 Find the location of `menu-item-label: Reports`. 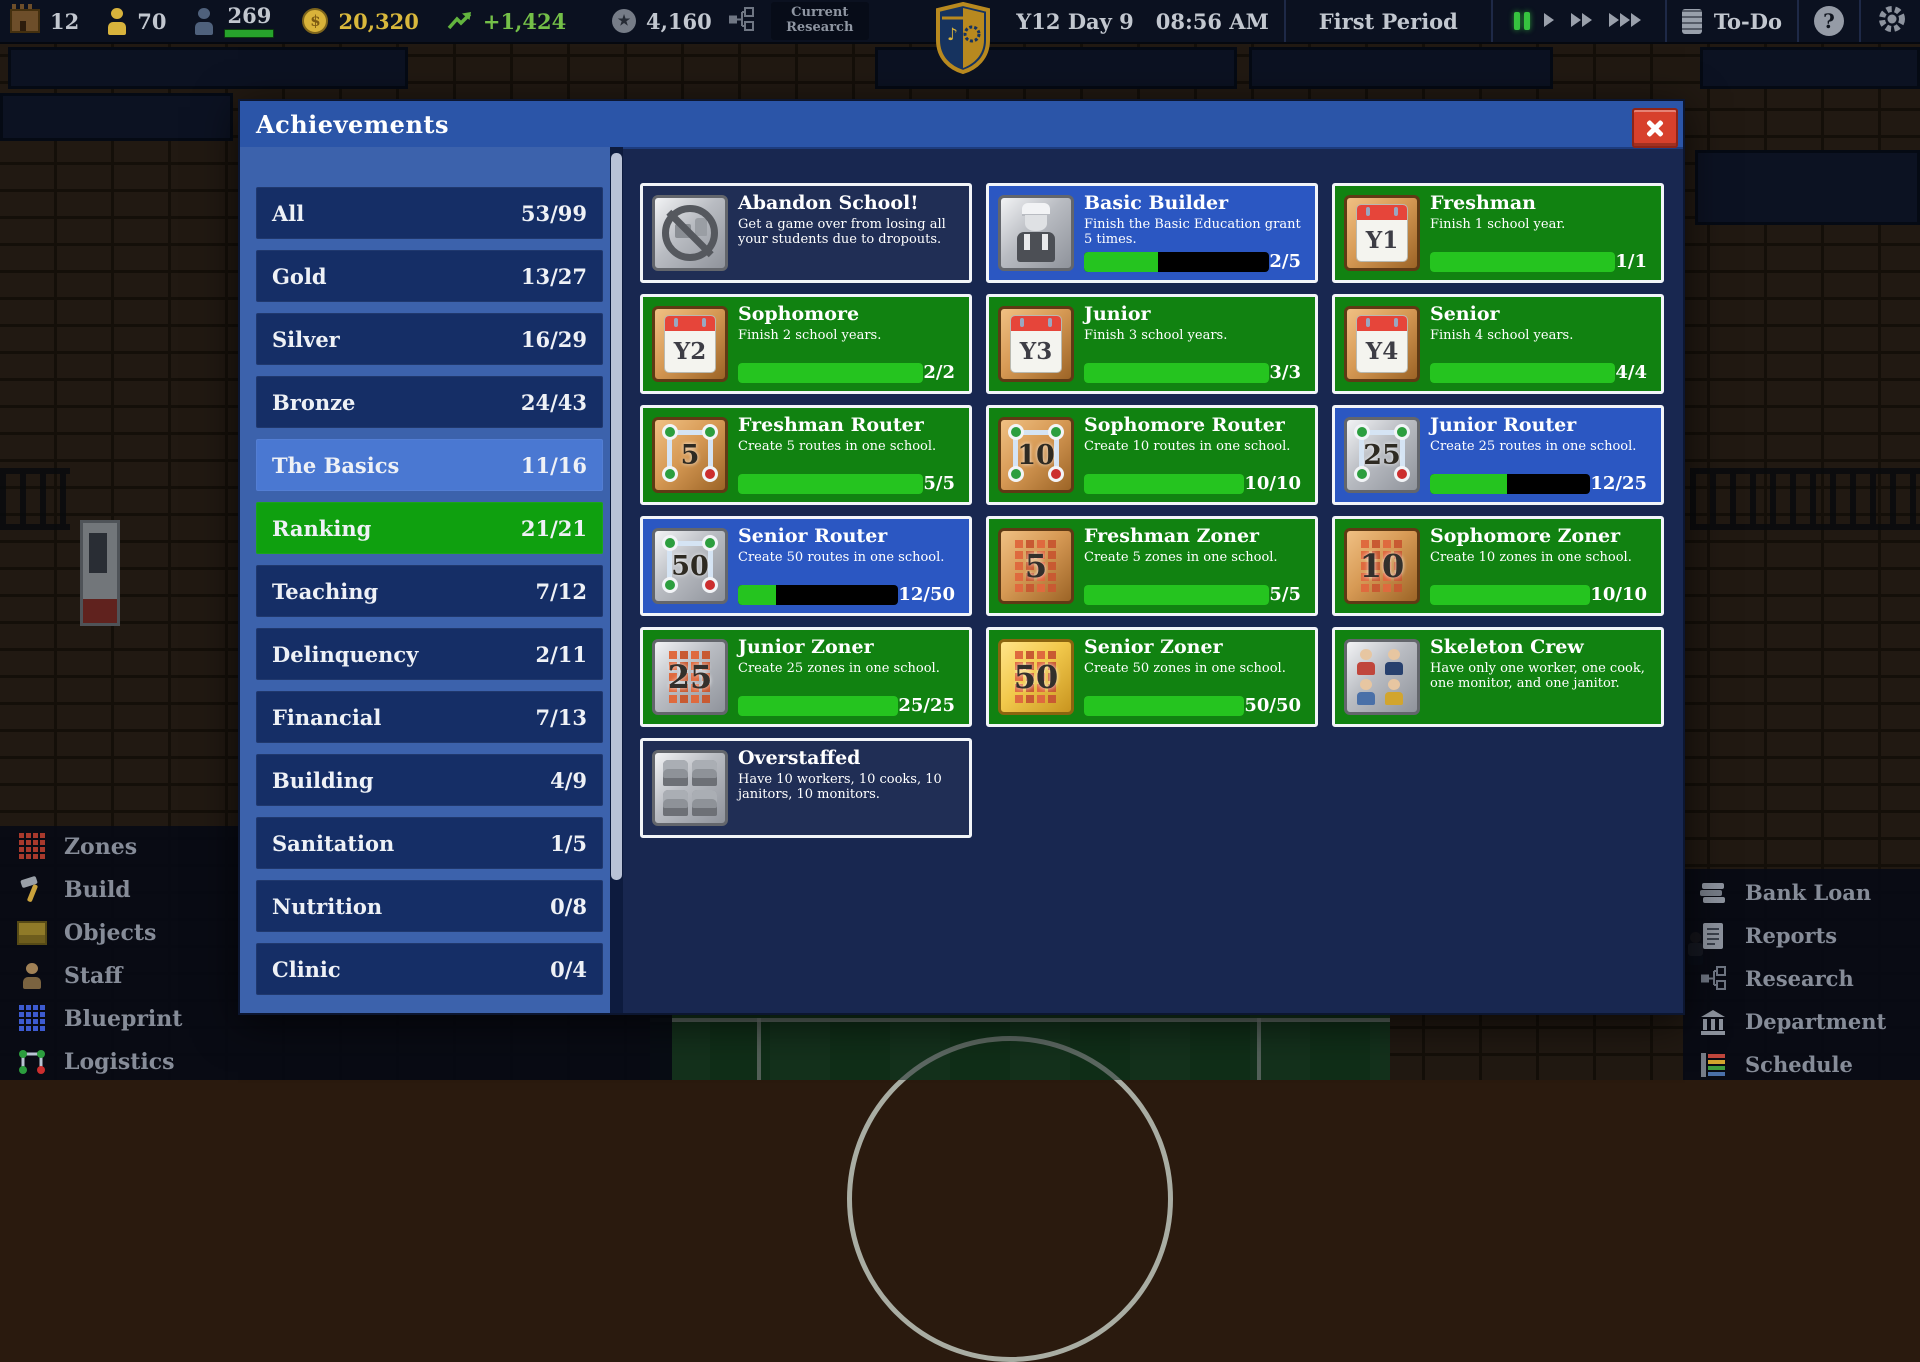

menu-item-label: Reports is located at coordinates (1791, 935).